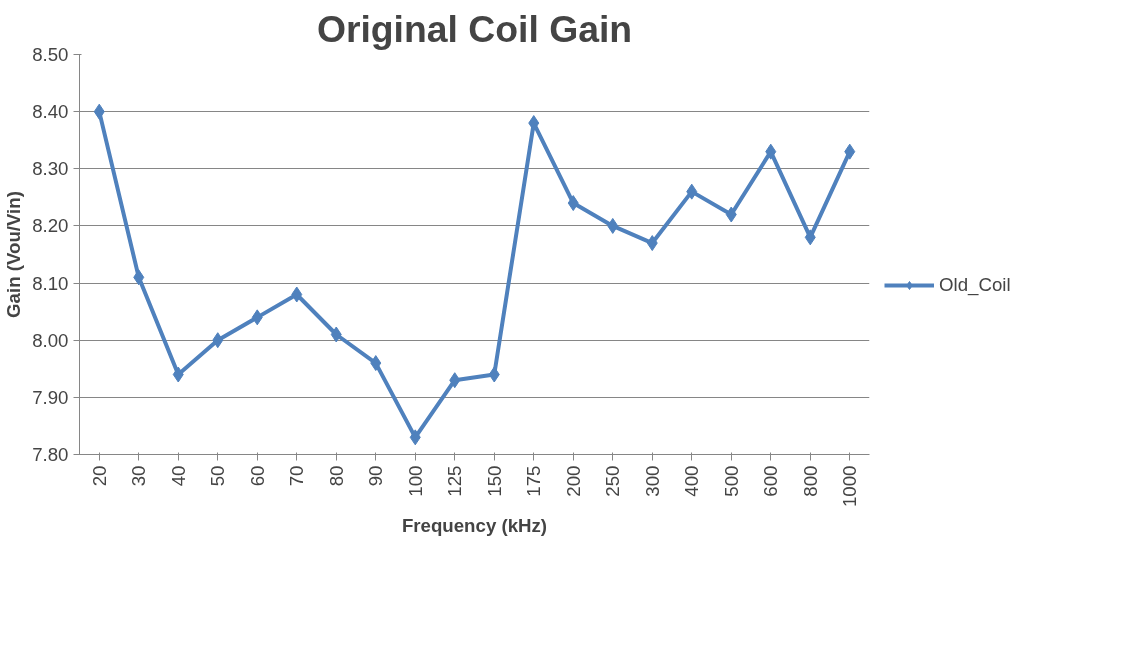  What do you see at coordinates (474, 525) in the screenshot?
I see `x-axis-title: Frequency (kHz)` at bounding box center [474, 525].